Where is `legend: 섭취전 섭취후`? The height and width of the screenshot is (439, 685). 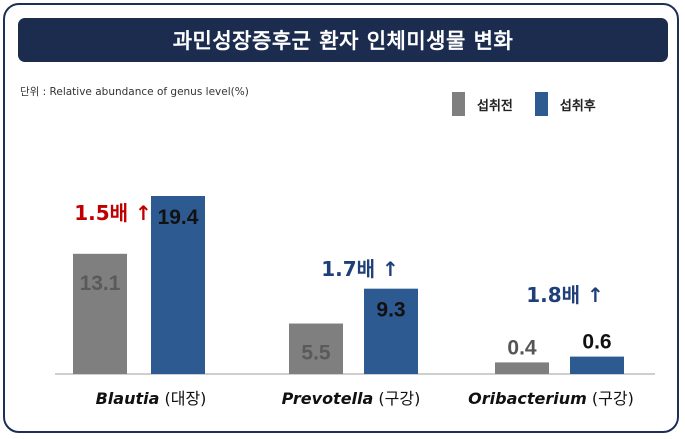 legend: 섭취전 섭취후 is located at coordinates (535, 104).